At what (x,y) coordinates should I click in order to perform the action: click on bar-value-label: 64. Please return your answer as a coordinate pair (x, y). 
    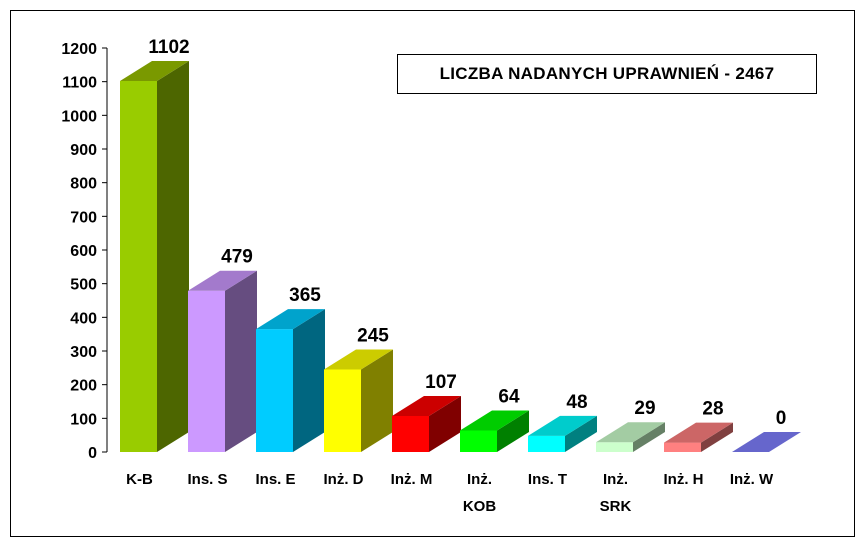
    Looking at the image, I should click on (509, 396).